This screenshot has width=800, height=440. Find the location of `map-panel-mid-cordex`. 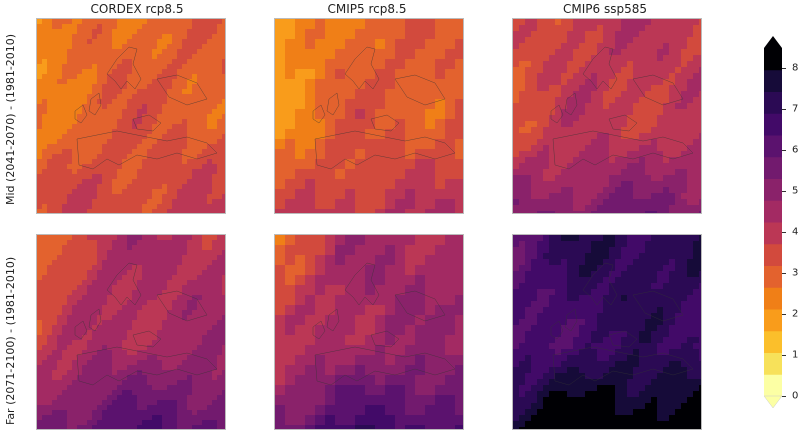

map-panel-mid-cordex is located at coordinates (131, 116).